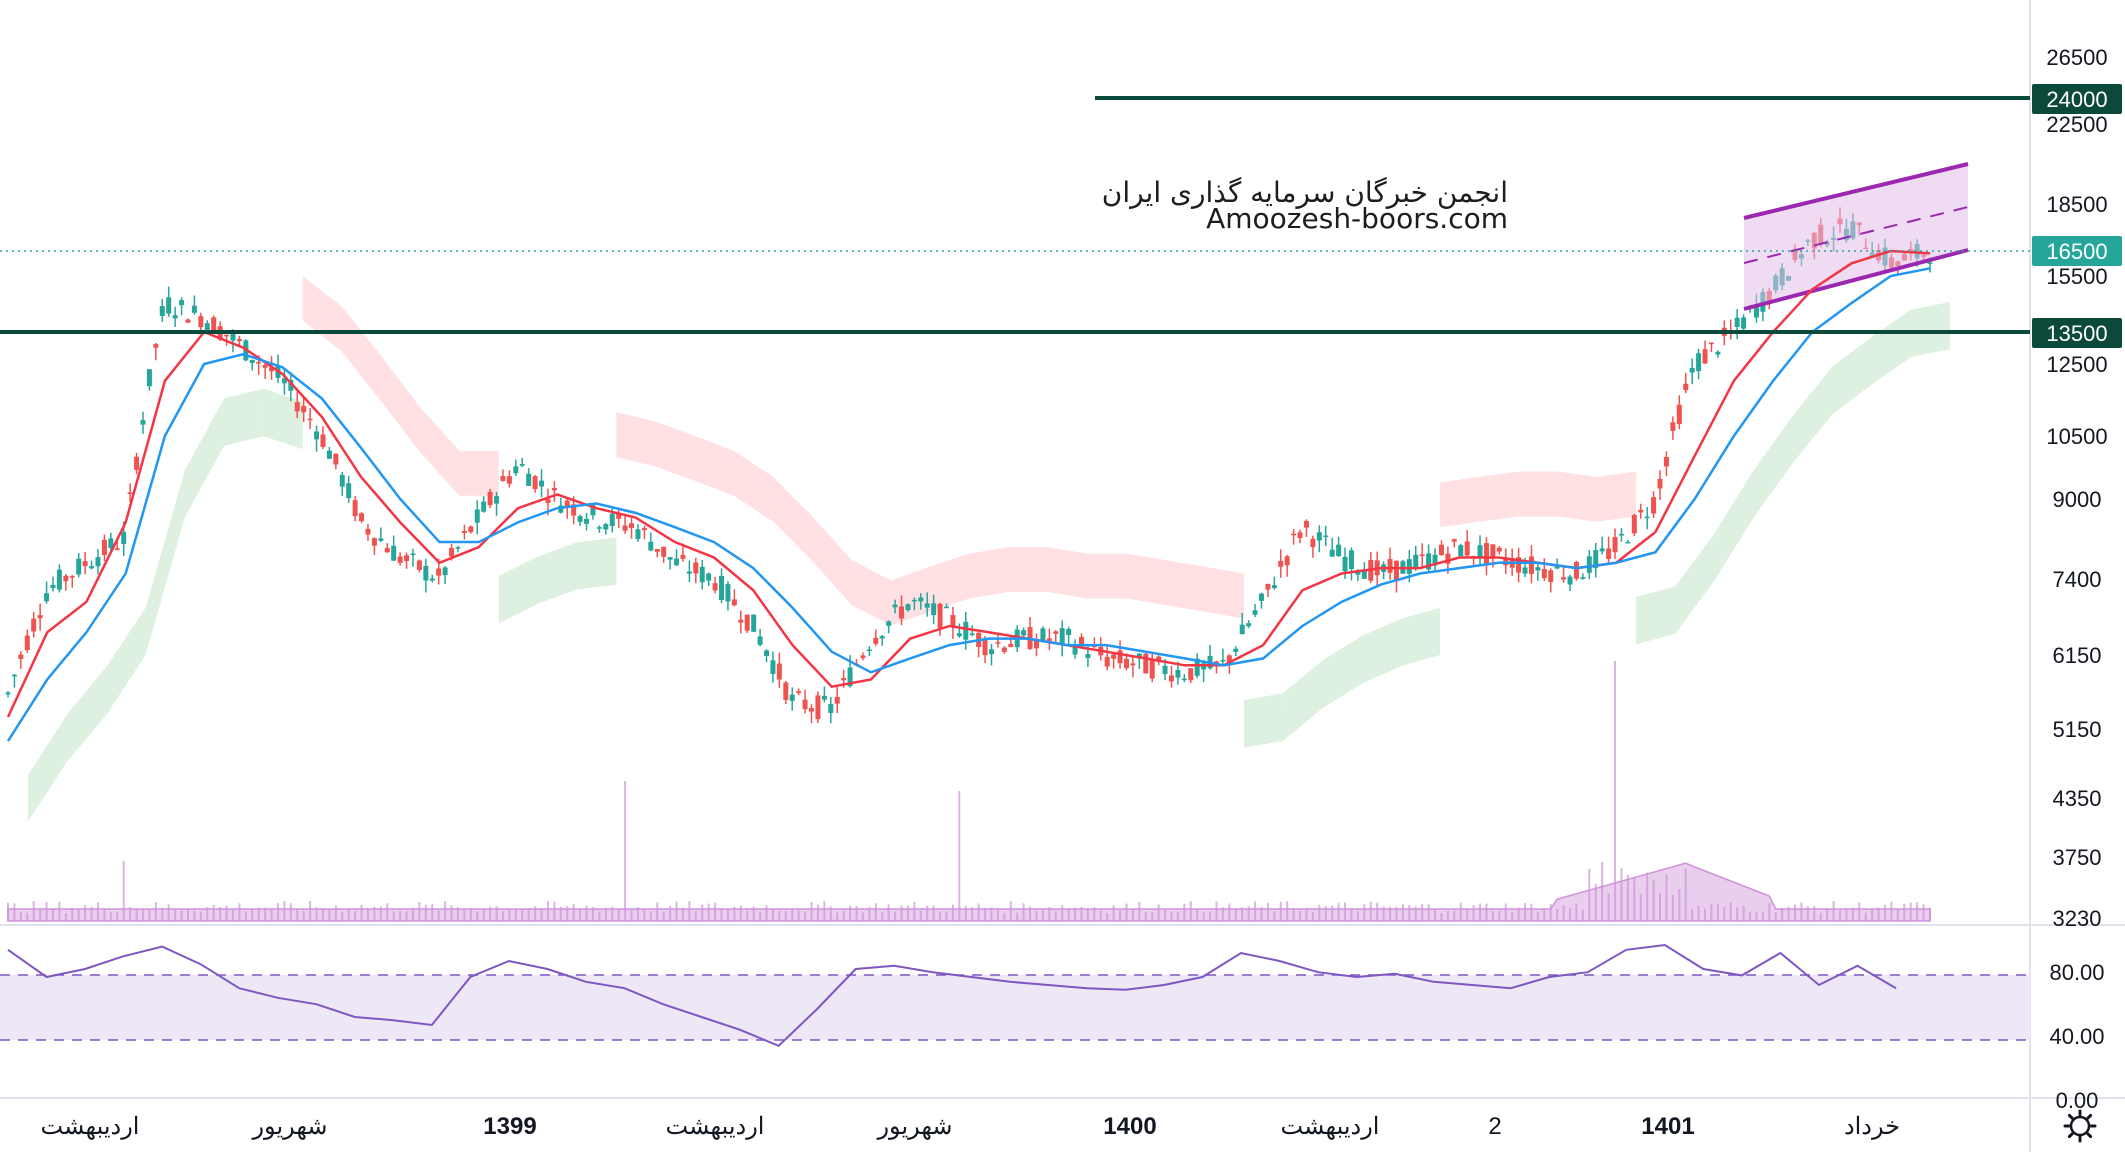  Describe the element at coordinates (1129, 1126) in the screenshot. I see `time-axis-label: 1400` at that location.